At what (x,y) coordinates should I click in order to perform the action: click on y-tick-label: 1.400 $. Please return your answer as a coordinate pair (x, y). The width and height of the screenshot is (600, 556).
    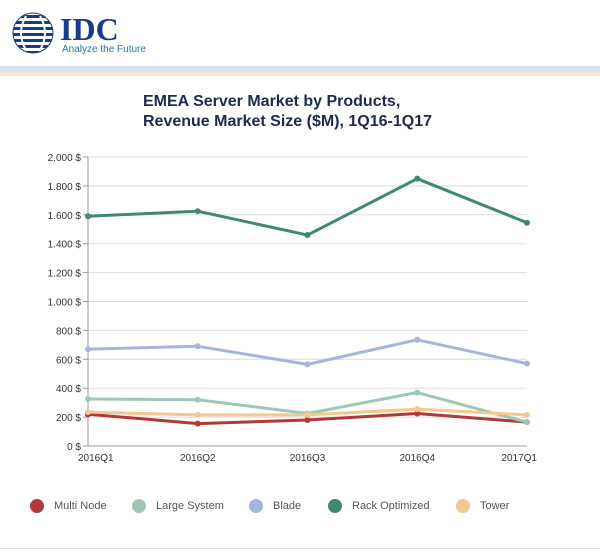
    Looking at the image, I should click on (65, 245).